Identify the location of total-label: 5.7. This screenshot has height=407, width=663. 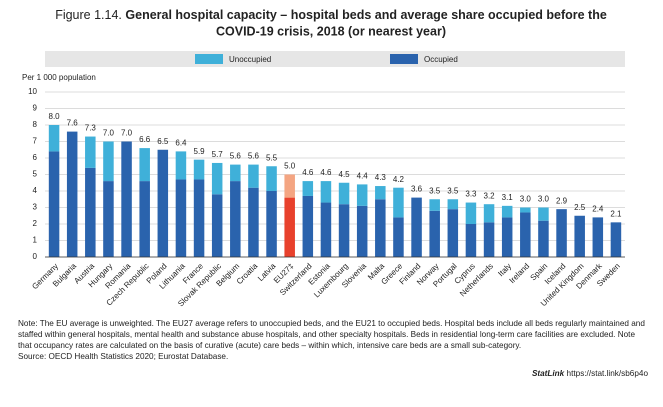
(218, 154).